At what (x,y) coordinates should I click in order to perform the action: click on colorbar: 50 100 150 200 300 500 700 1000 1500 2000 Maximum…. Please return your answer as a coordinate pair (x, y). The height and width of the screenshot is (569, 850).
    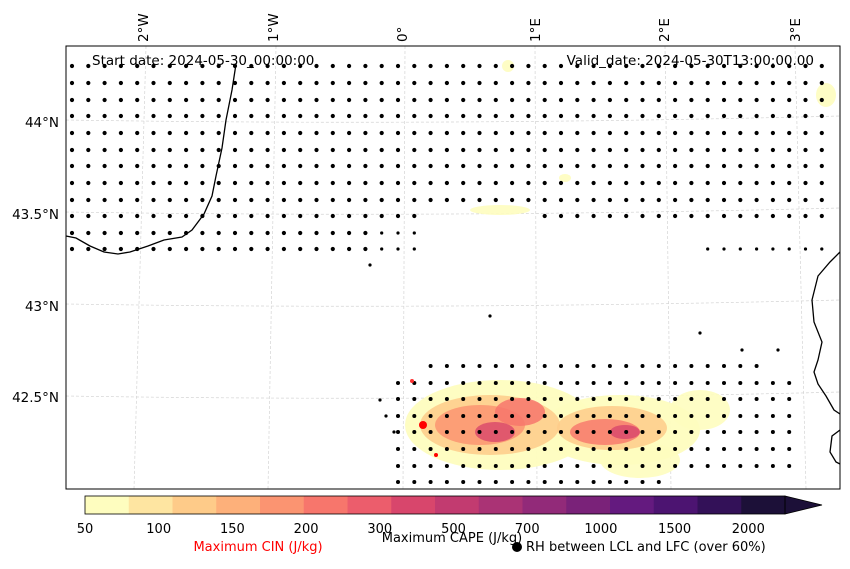
    Looking at the image, I should click on (450, 525).